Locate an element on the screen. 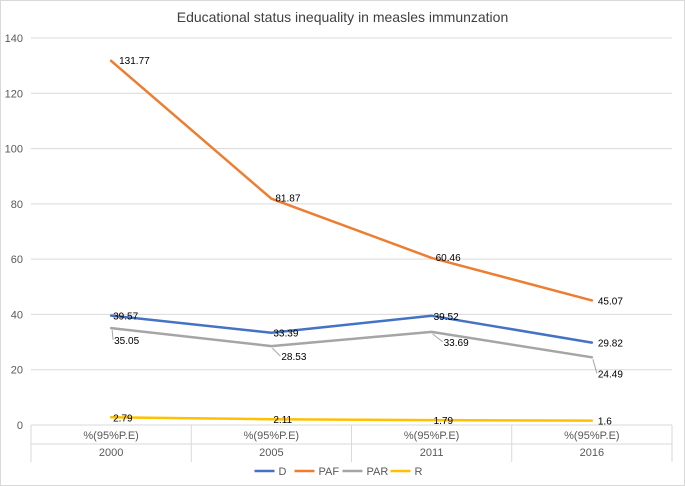  legend: D PAF PAR R is located at coordinates (338, 472).